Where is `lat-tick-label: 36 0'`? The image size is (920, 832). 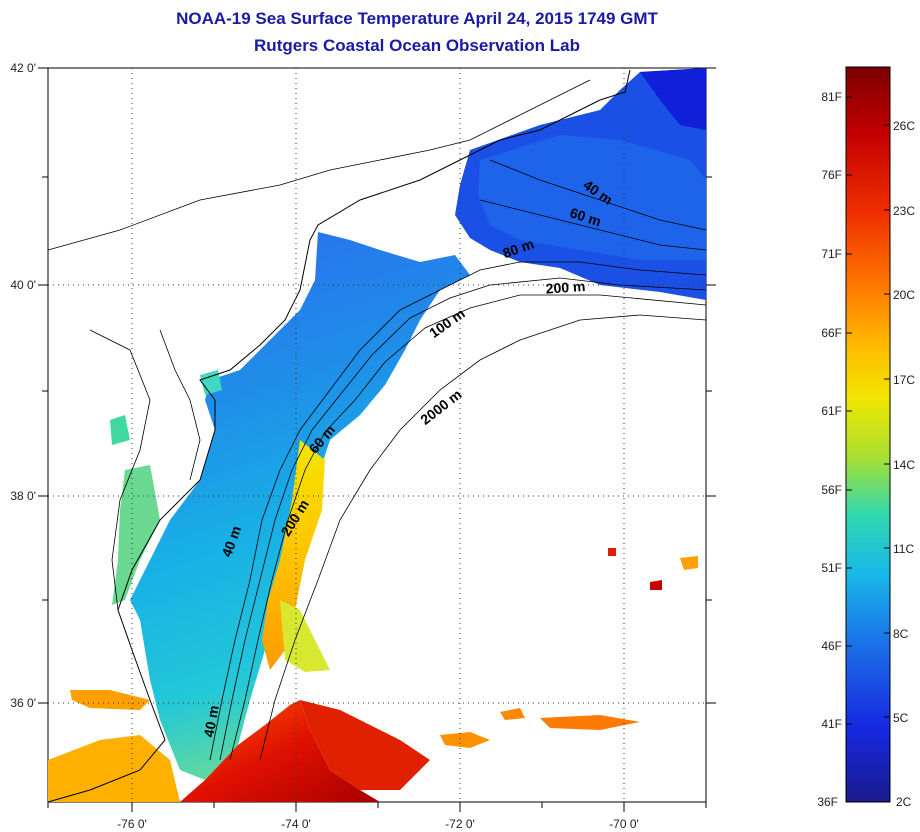
lat-tick-label: 36 0' is located at coordinates (23, 703).